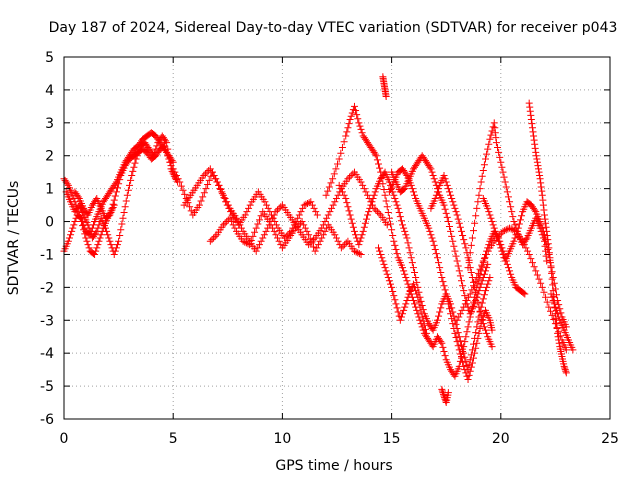 This screenshot has width=640, height=480. I want to click on series-arc20, so click(445, 396).